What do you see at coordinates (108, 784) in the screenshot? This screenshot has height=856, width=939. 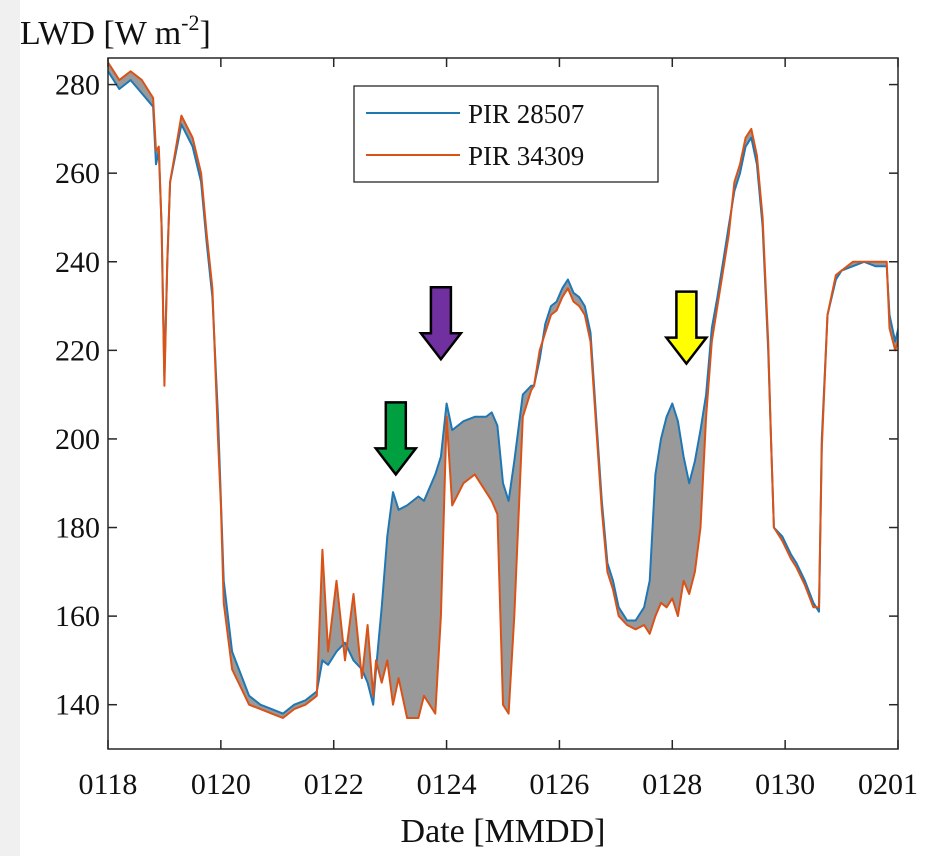 I see `x-tick-label: 0118` at bounding box center [108, 784].